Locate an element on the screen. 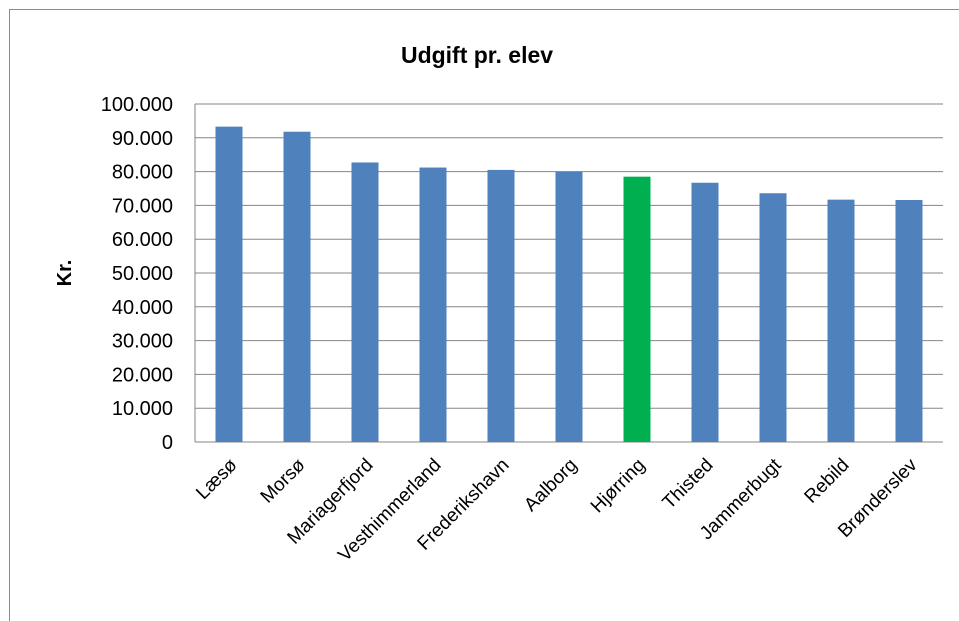 This screenshot has width=959, height=621. x-category-label: Læsø is located at coordinates (216, 478).